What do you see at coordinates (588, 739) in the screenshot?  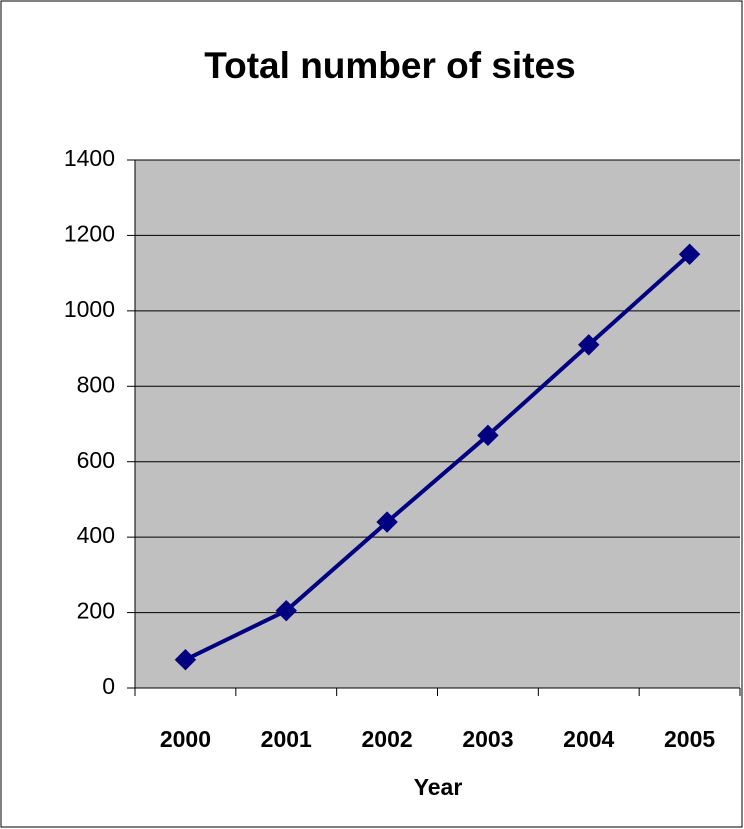 I see `x-tick-label: 2004` at bounding box center [588, 739].